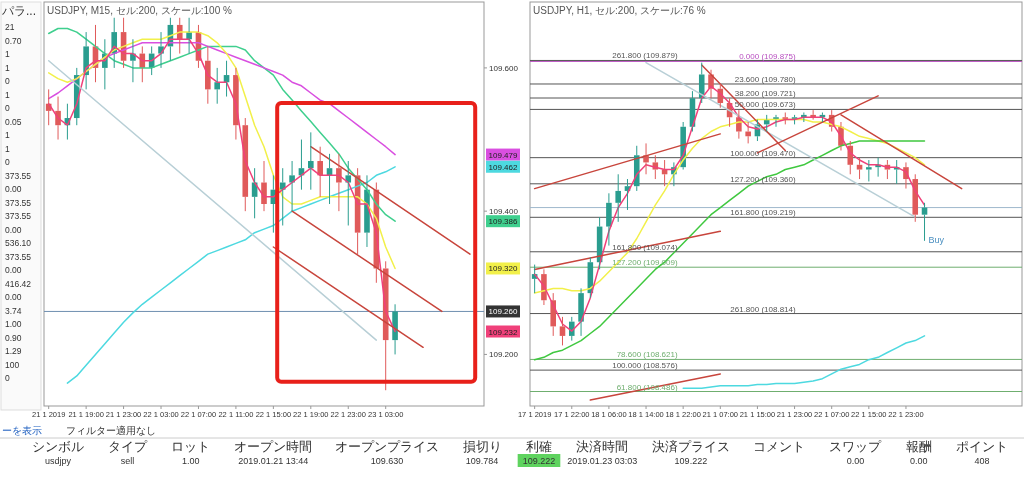 The image size is (1024, 477). Describe the element at coordinates (645, 366) in the screenshot. I see `ref-line-label: 100.000 (108.576)` at that location.